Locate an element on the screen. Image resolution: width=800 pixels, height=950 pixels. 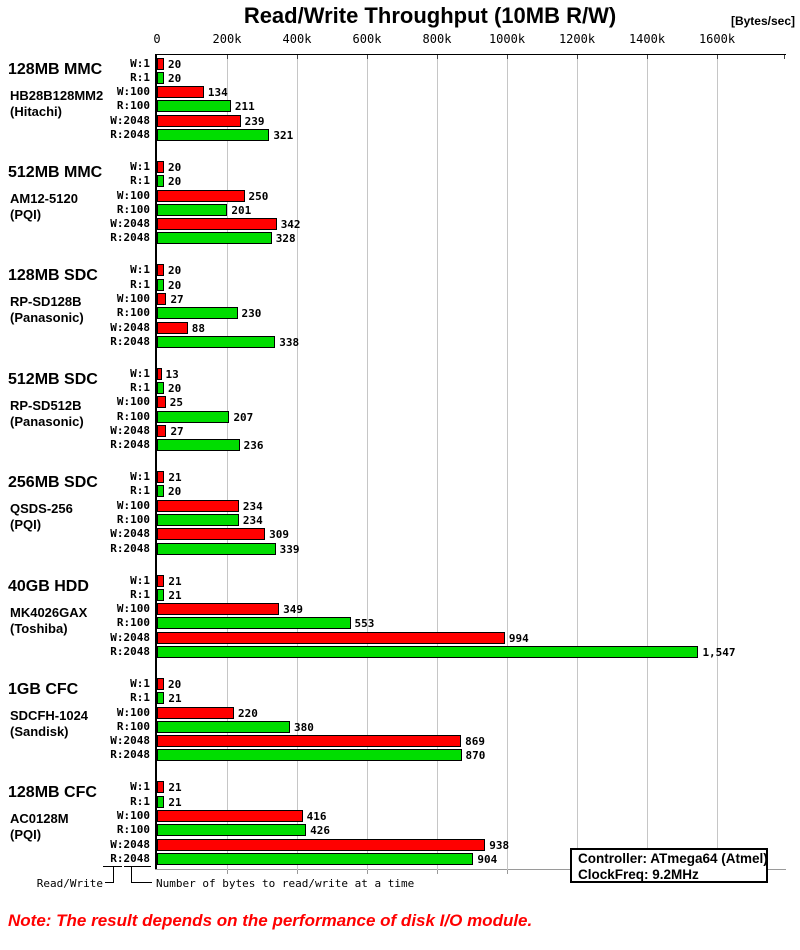
bar-value-label: 321 is located at coordinates (283, 135).